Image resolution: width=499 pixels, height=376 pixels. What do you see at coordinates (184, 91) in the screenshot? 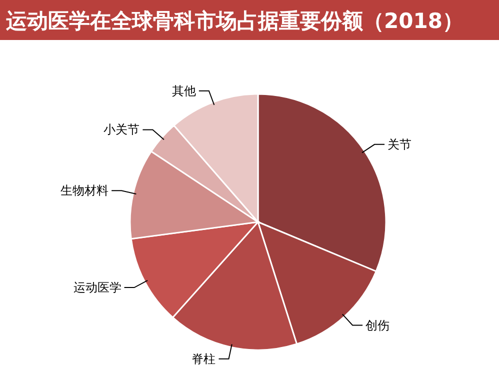
I see `slice-label: 其他` at bounding box center [184, 91].